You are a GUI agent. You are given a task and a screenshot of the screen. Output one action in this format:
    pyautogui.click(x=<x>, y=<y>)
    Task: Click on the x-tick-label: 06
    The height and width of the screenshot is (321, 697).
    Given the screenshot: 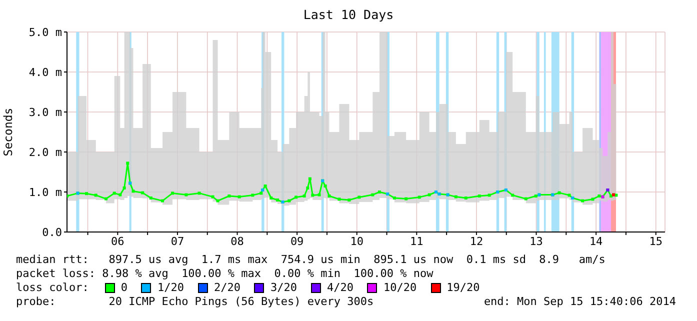 What is the action you would take?
    pyautogui.click(x=117, y=241)
    